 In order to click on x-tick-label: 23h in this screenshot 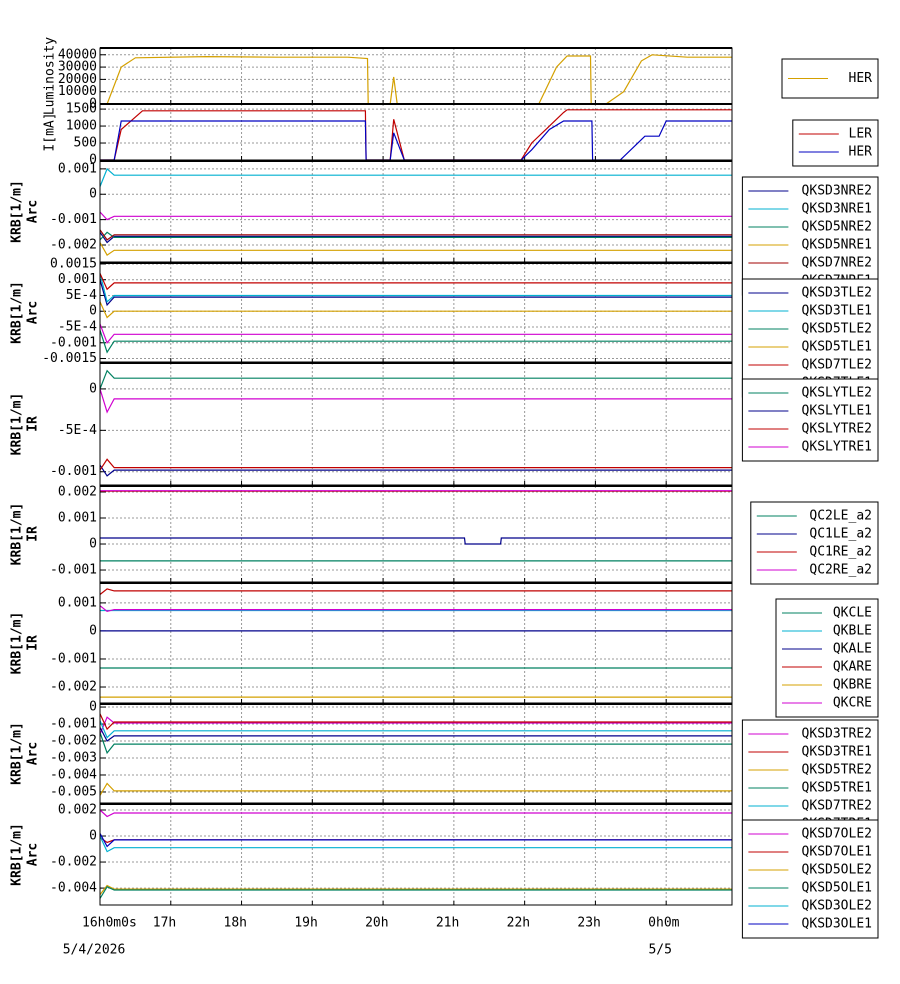, I will do `click(588, 923)`.